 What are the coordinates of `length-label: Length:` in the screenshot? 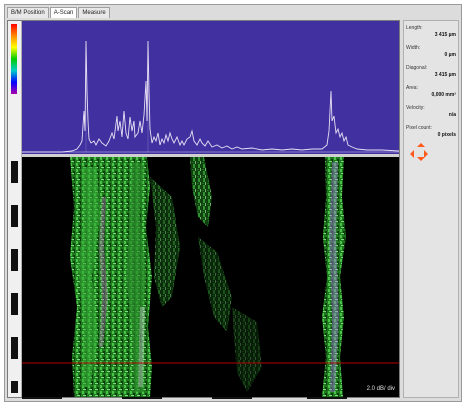 It's located at (414, 28).